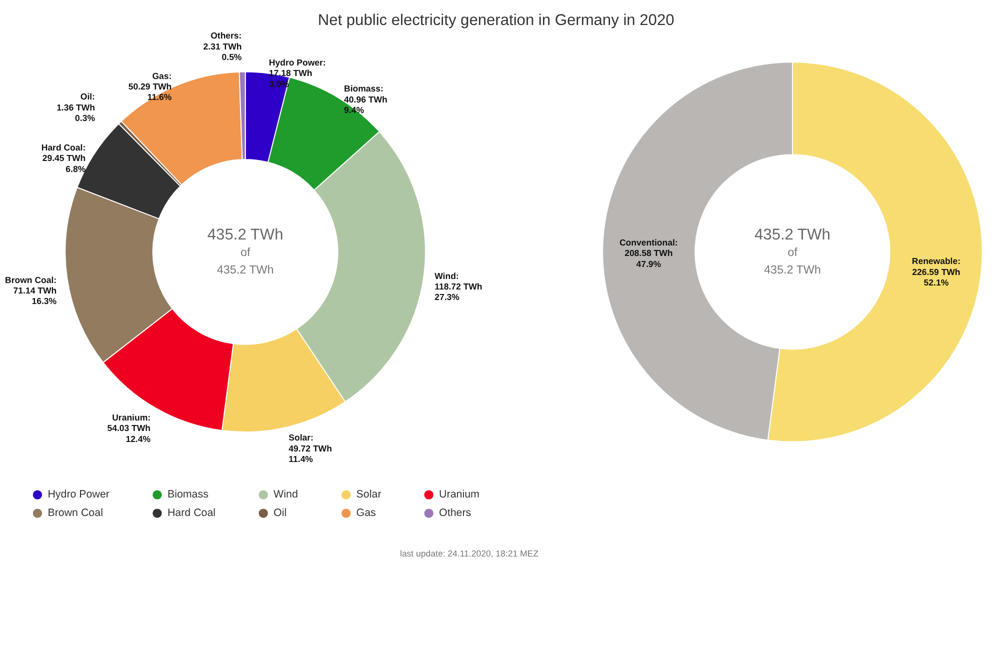 This screenshot has height=666, width=992. Describe the element at coordinates (187, 494) in the screenshot. I see `legend-label: Biomass` at that location.